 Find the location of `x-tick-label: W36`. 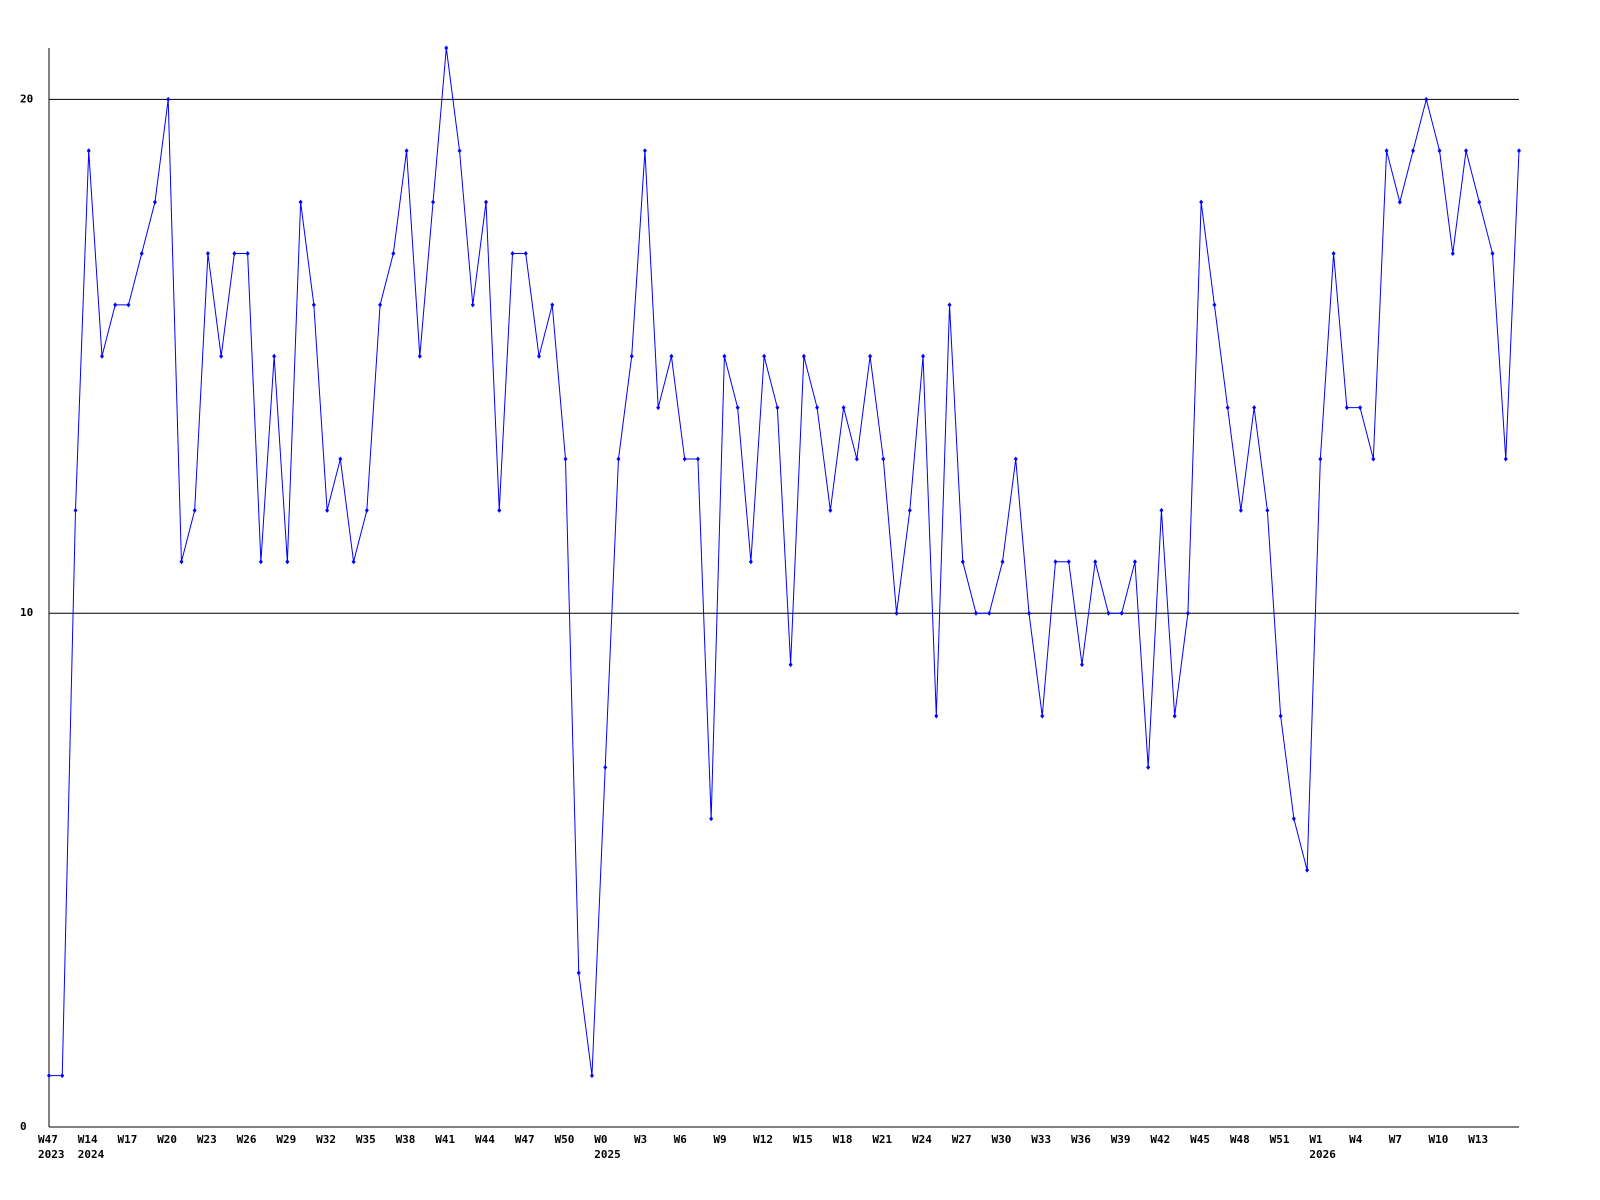

x-tick-label: W36 is located at coordinates (1081, 1139).